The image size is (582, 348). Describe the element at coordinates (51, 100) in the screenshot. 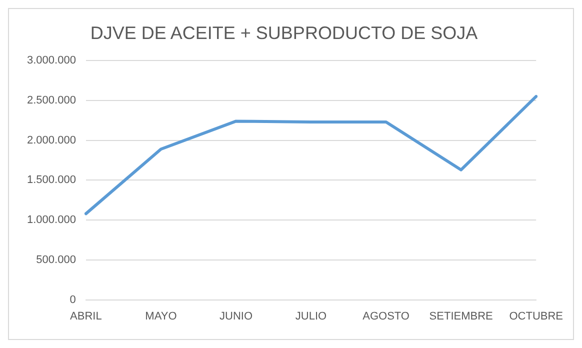

I see `y-tick-label: 2.500.000` at that location.